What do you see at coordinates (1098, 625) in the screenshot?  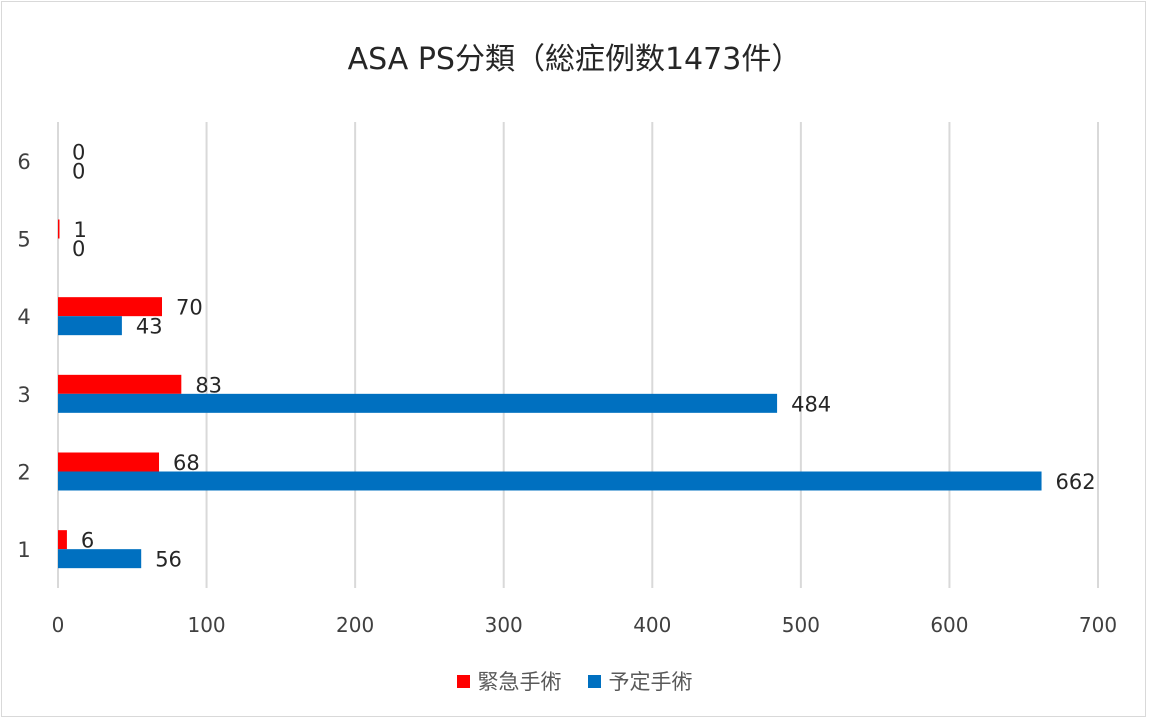 I see `x-tick-label: 700` at bounding box center [1098, 625].